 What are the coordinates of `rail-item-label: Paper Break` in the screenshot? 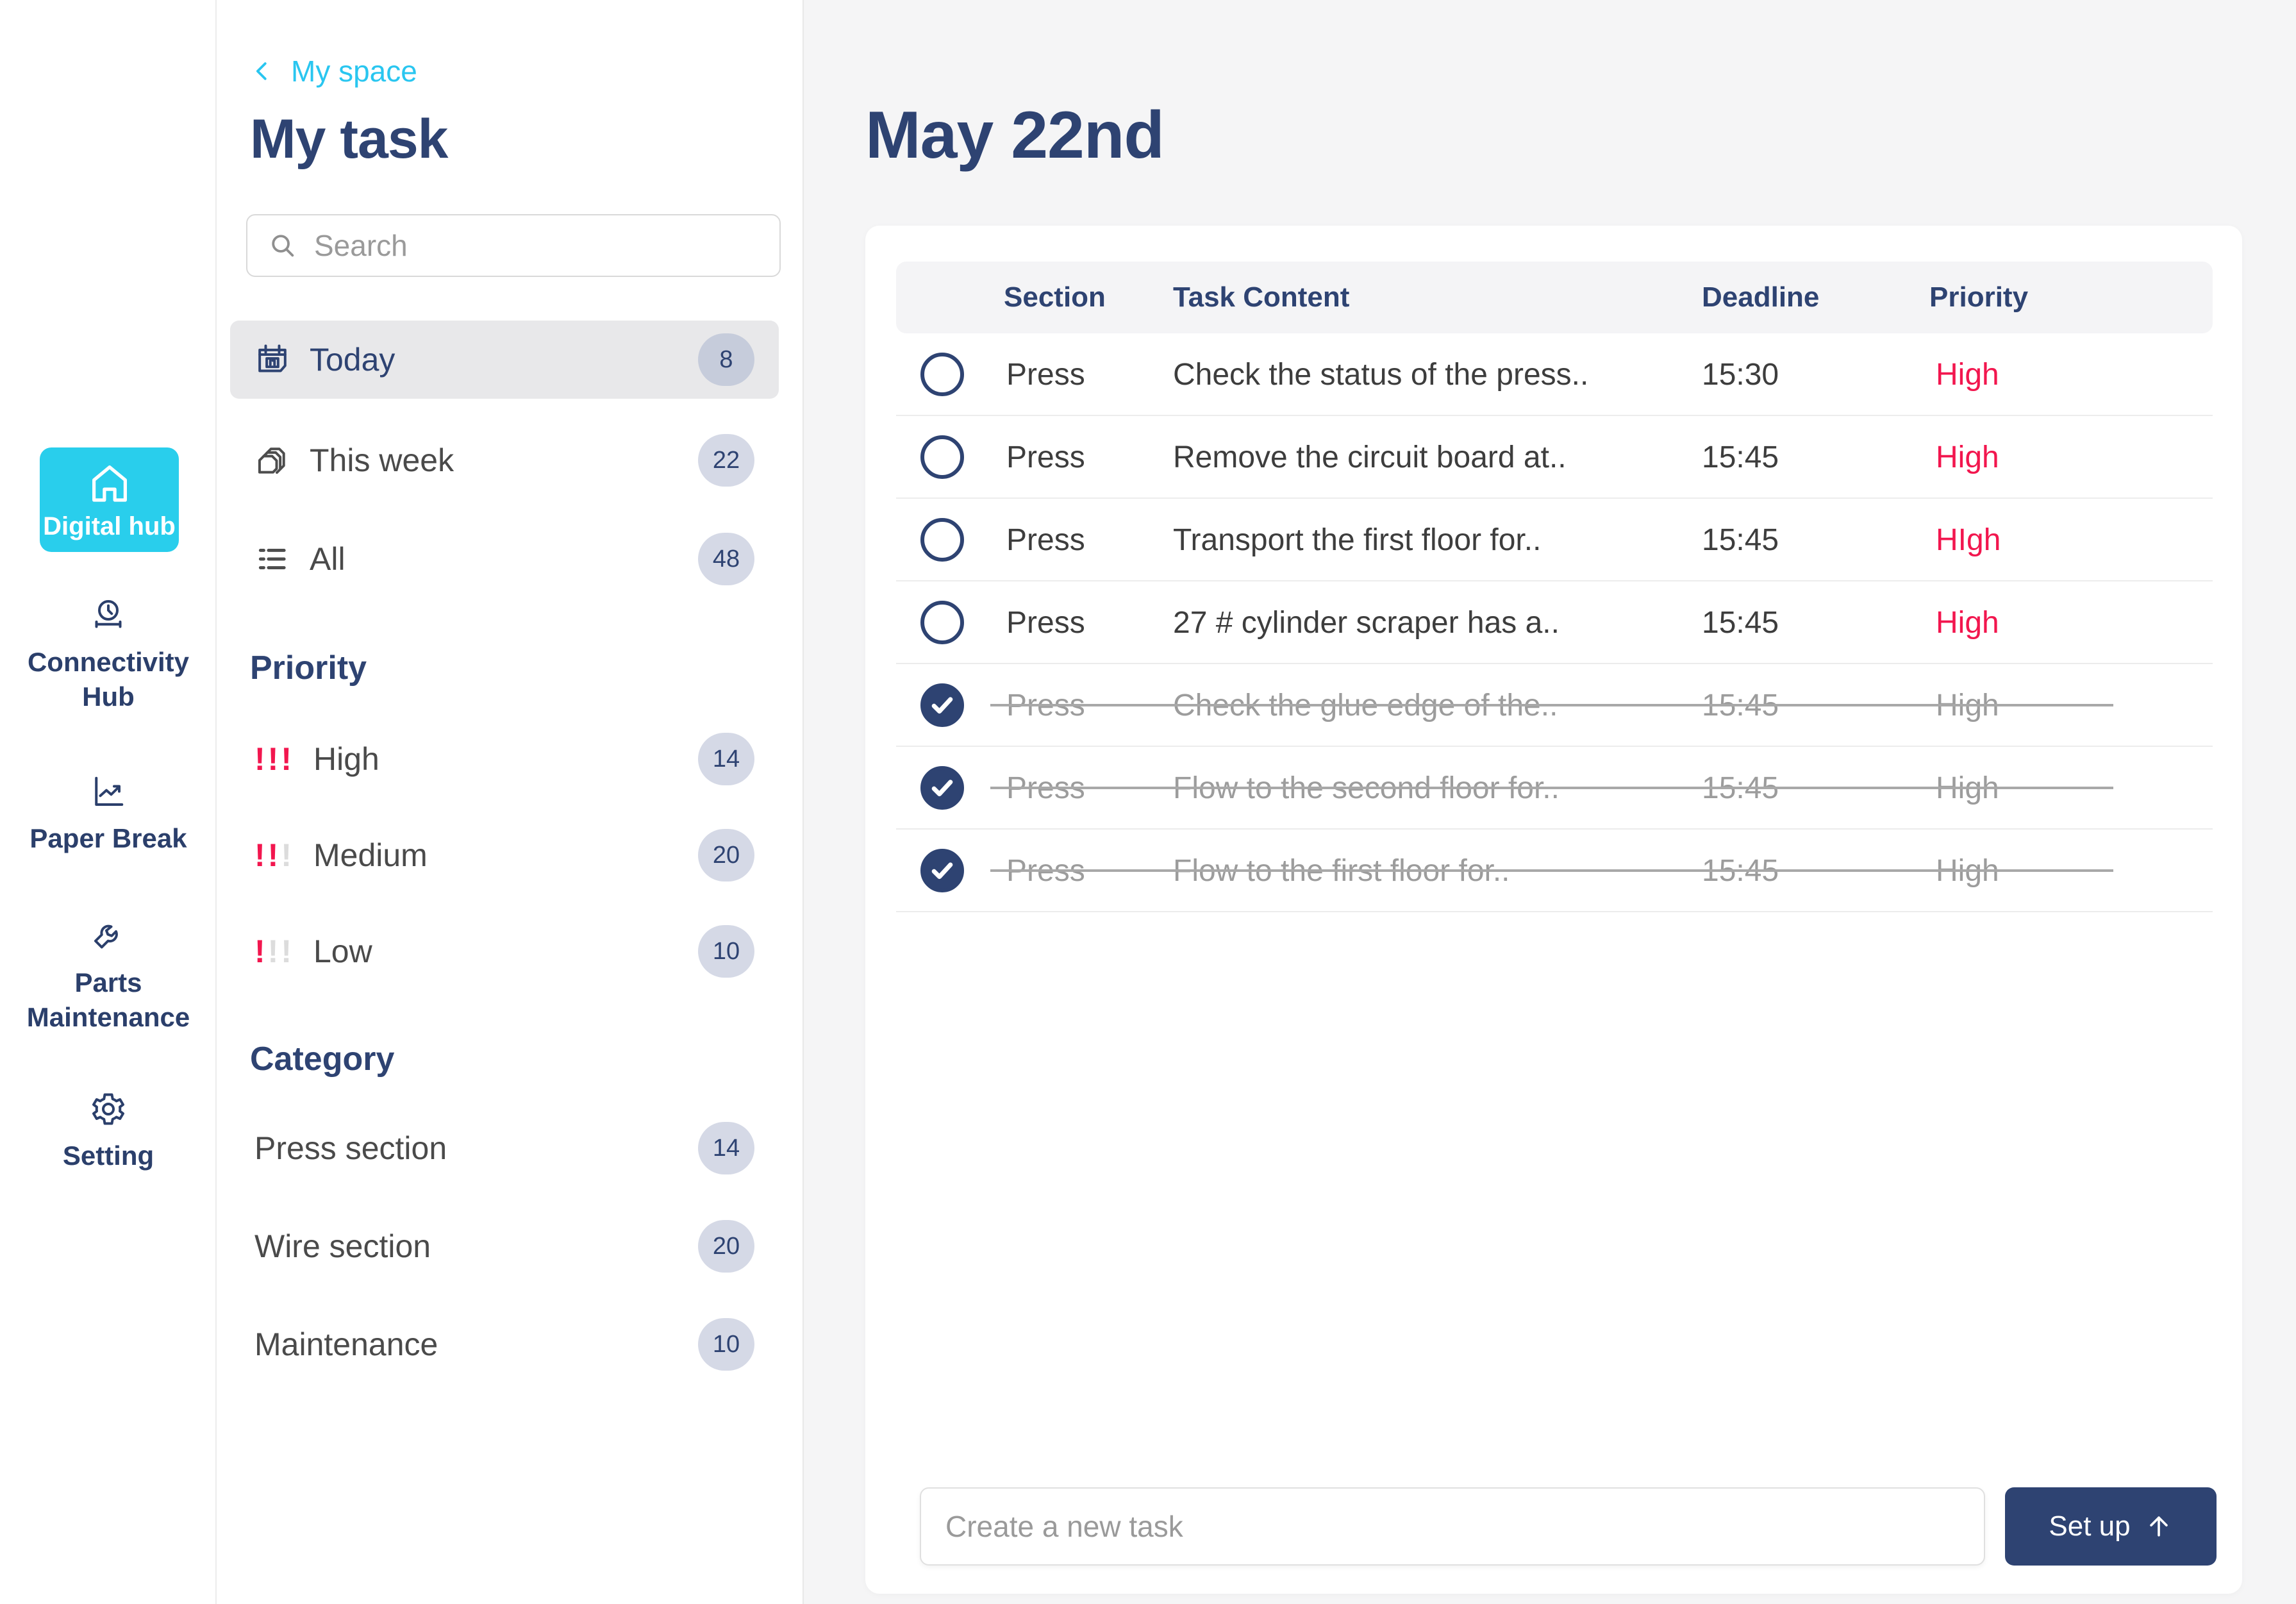 It's located at (108, 838).